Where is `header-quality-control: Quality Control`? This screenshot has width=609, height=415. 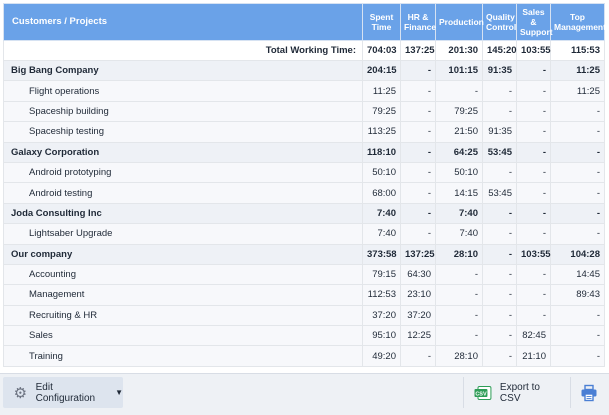 header-quality-control: Quality Control is located at coordinates (499, 22).